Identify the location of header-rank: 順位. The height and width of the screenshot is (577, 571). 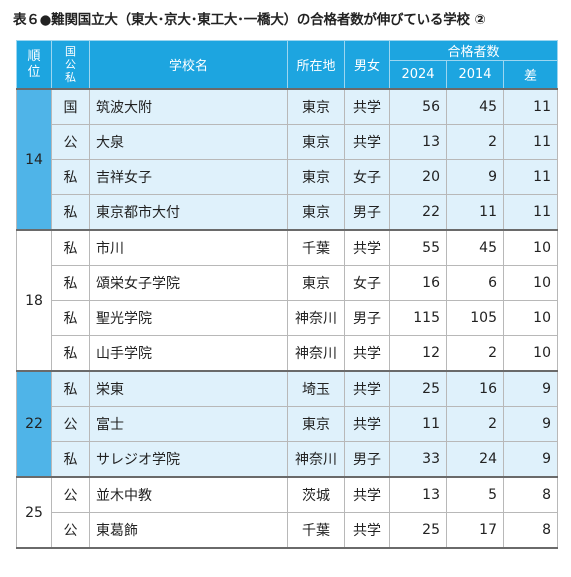
(34, 65).